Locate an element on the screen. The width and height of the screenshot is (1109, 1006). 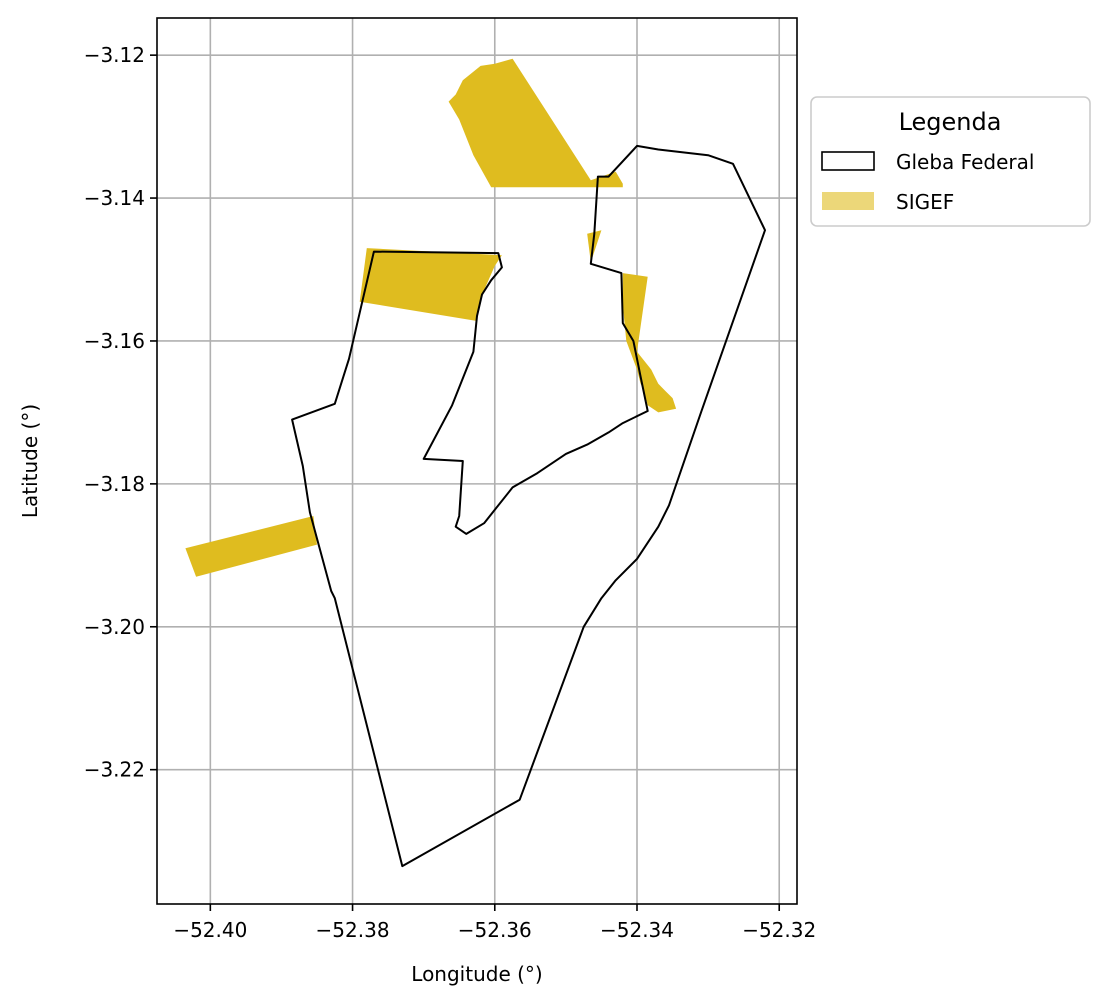
y-tick-label: −3.12 is located at coordinates (114, 55).